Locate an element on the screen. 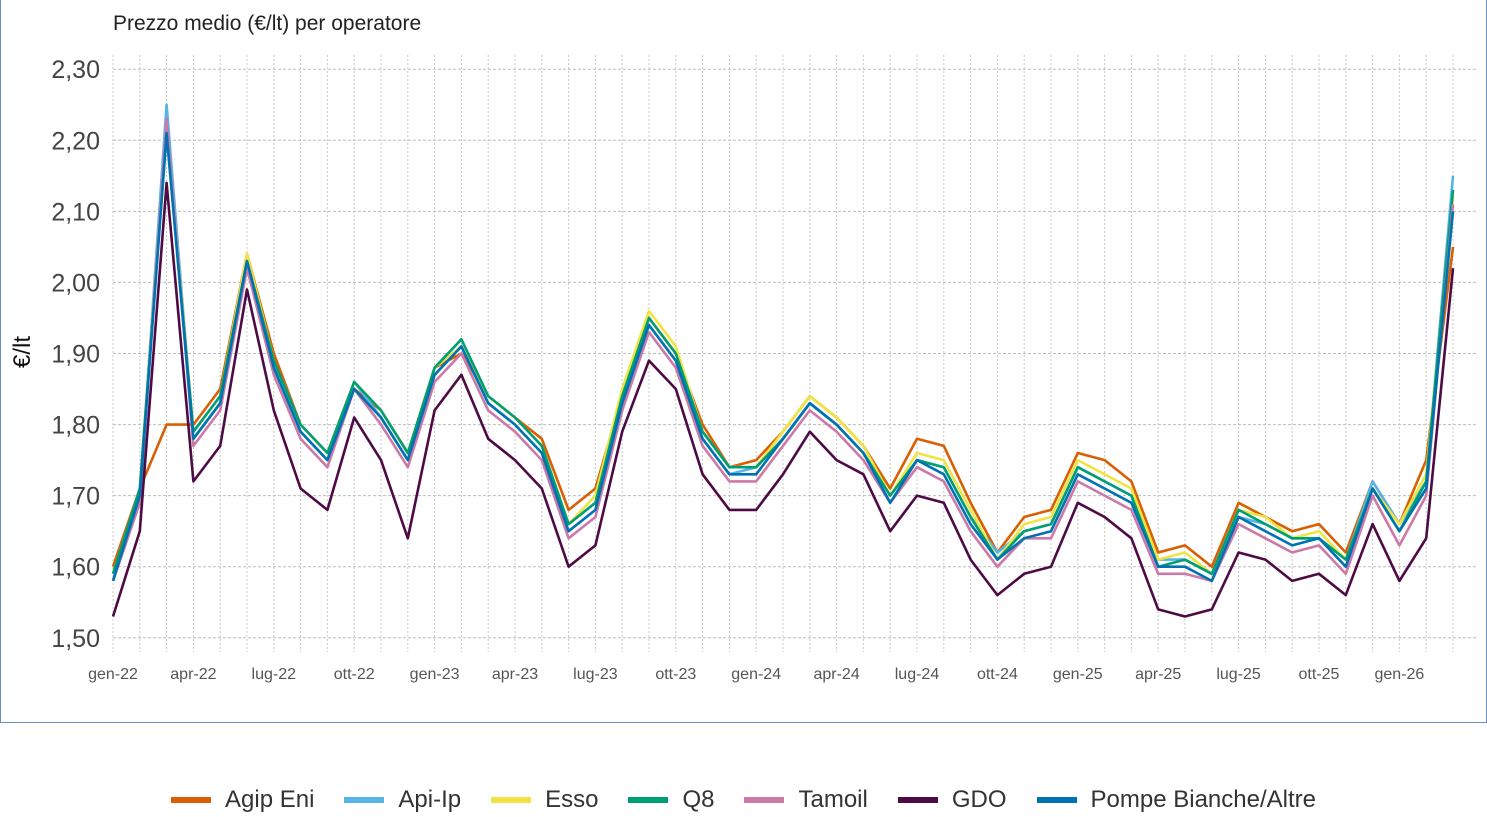 The width and height of the screenshot is (1487, 817). y-tick-label: 1,90 is located at coordinates (75, 355).